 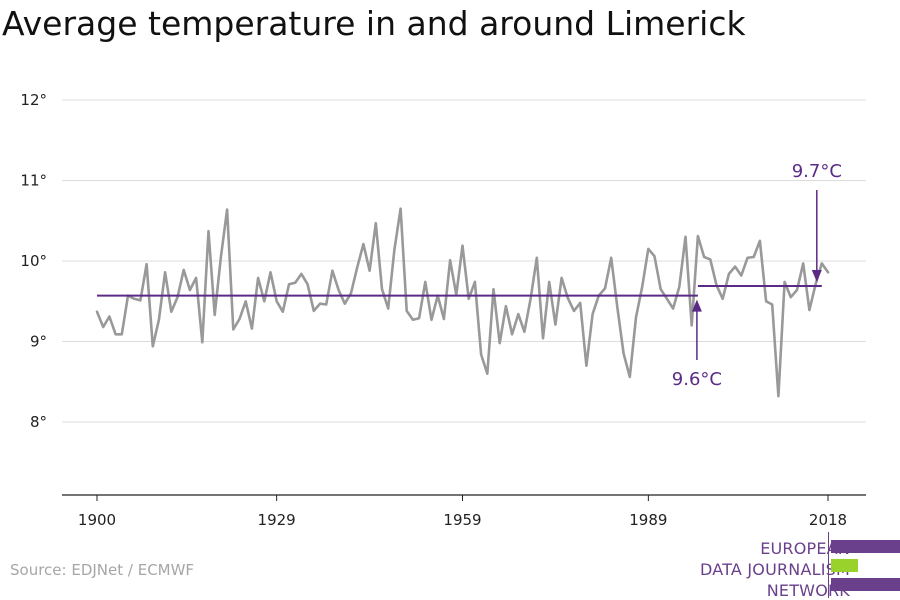 What do you see at coordinates (33, 100) in the screenshot?
I see `y-tick-label: 12°` at bounding box center [33, 100].